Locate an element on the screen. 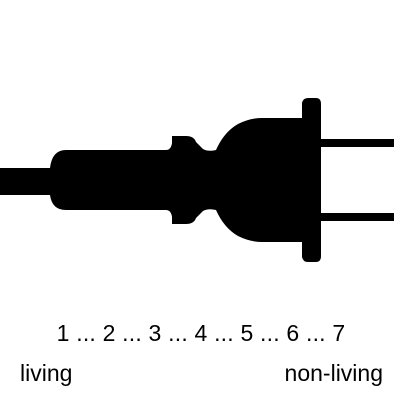 The height and width of the screenshot is (400, 400). plug-prong-top is located at coordinates (356, 143).